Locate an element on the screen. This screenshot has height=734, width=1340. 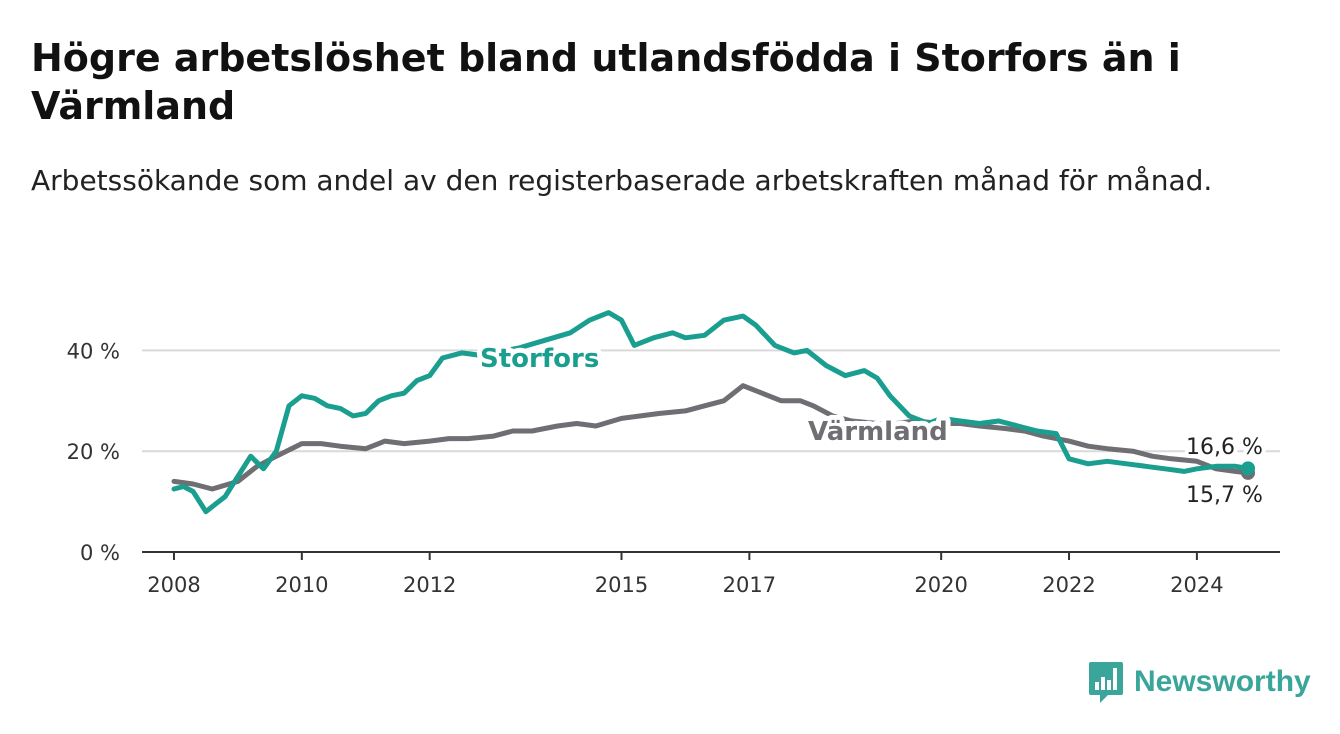
gridlines is located at coordinates (711, 401).